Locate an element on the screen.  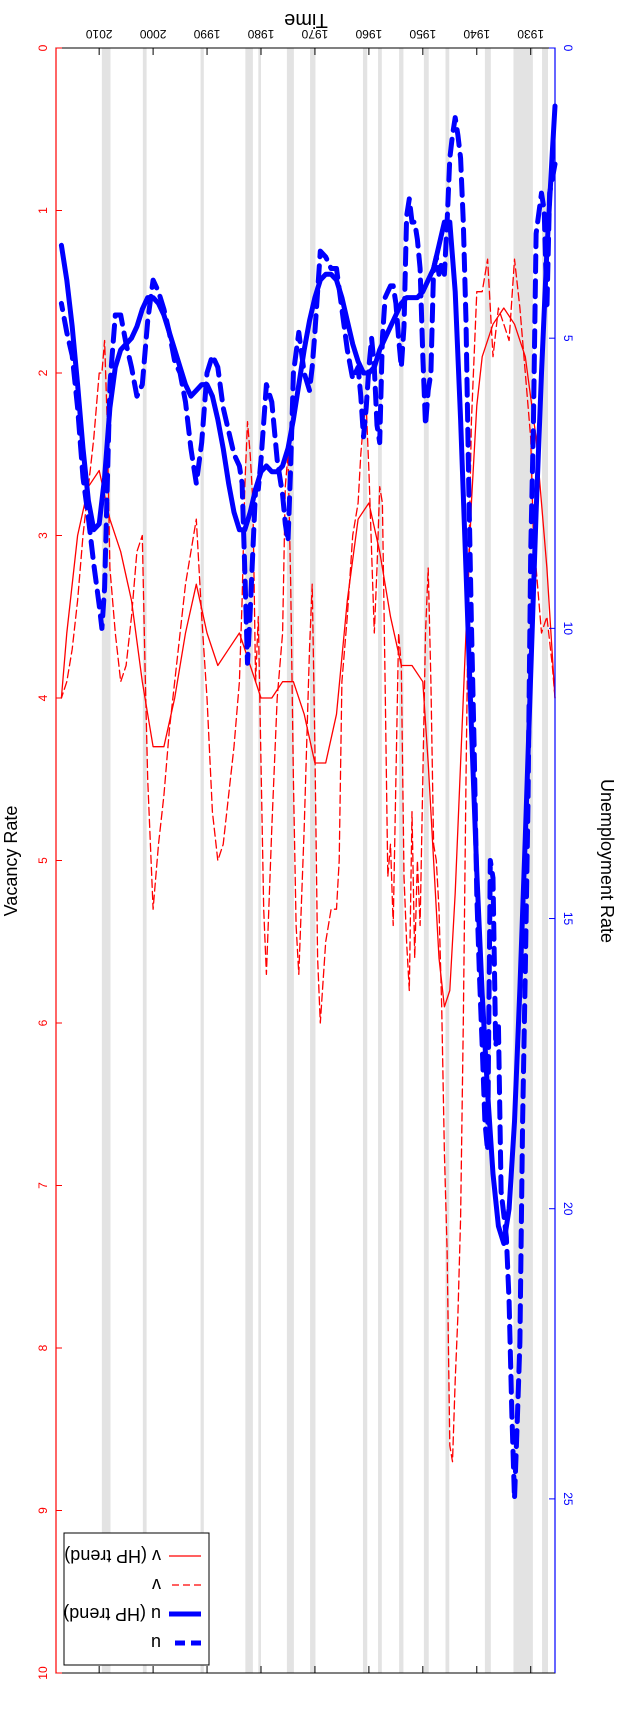
legend: u u (HP trend) v v (HP trend) is located at coordinates (136, 1599).